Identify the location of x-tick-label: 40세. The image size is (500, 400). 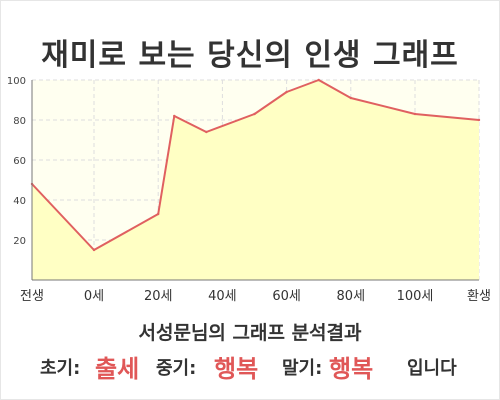
(222, 296).